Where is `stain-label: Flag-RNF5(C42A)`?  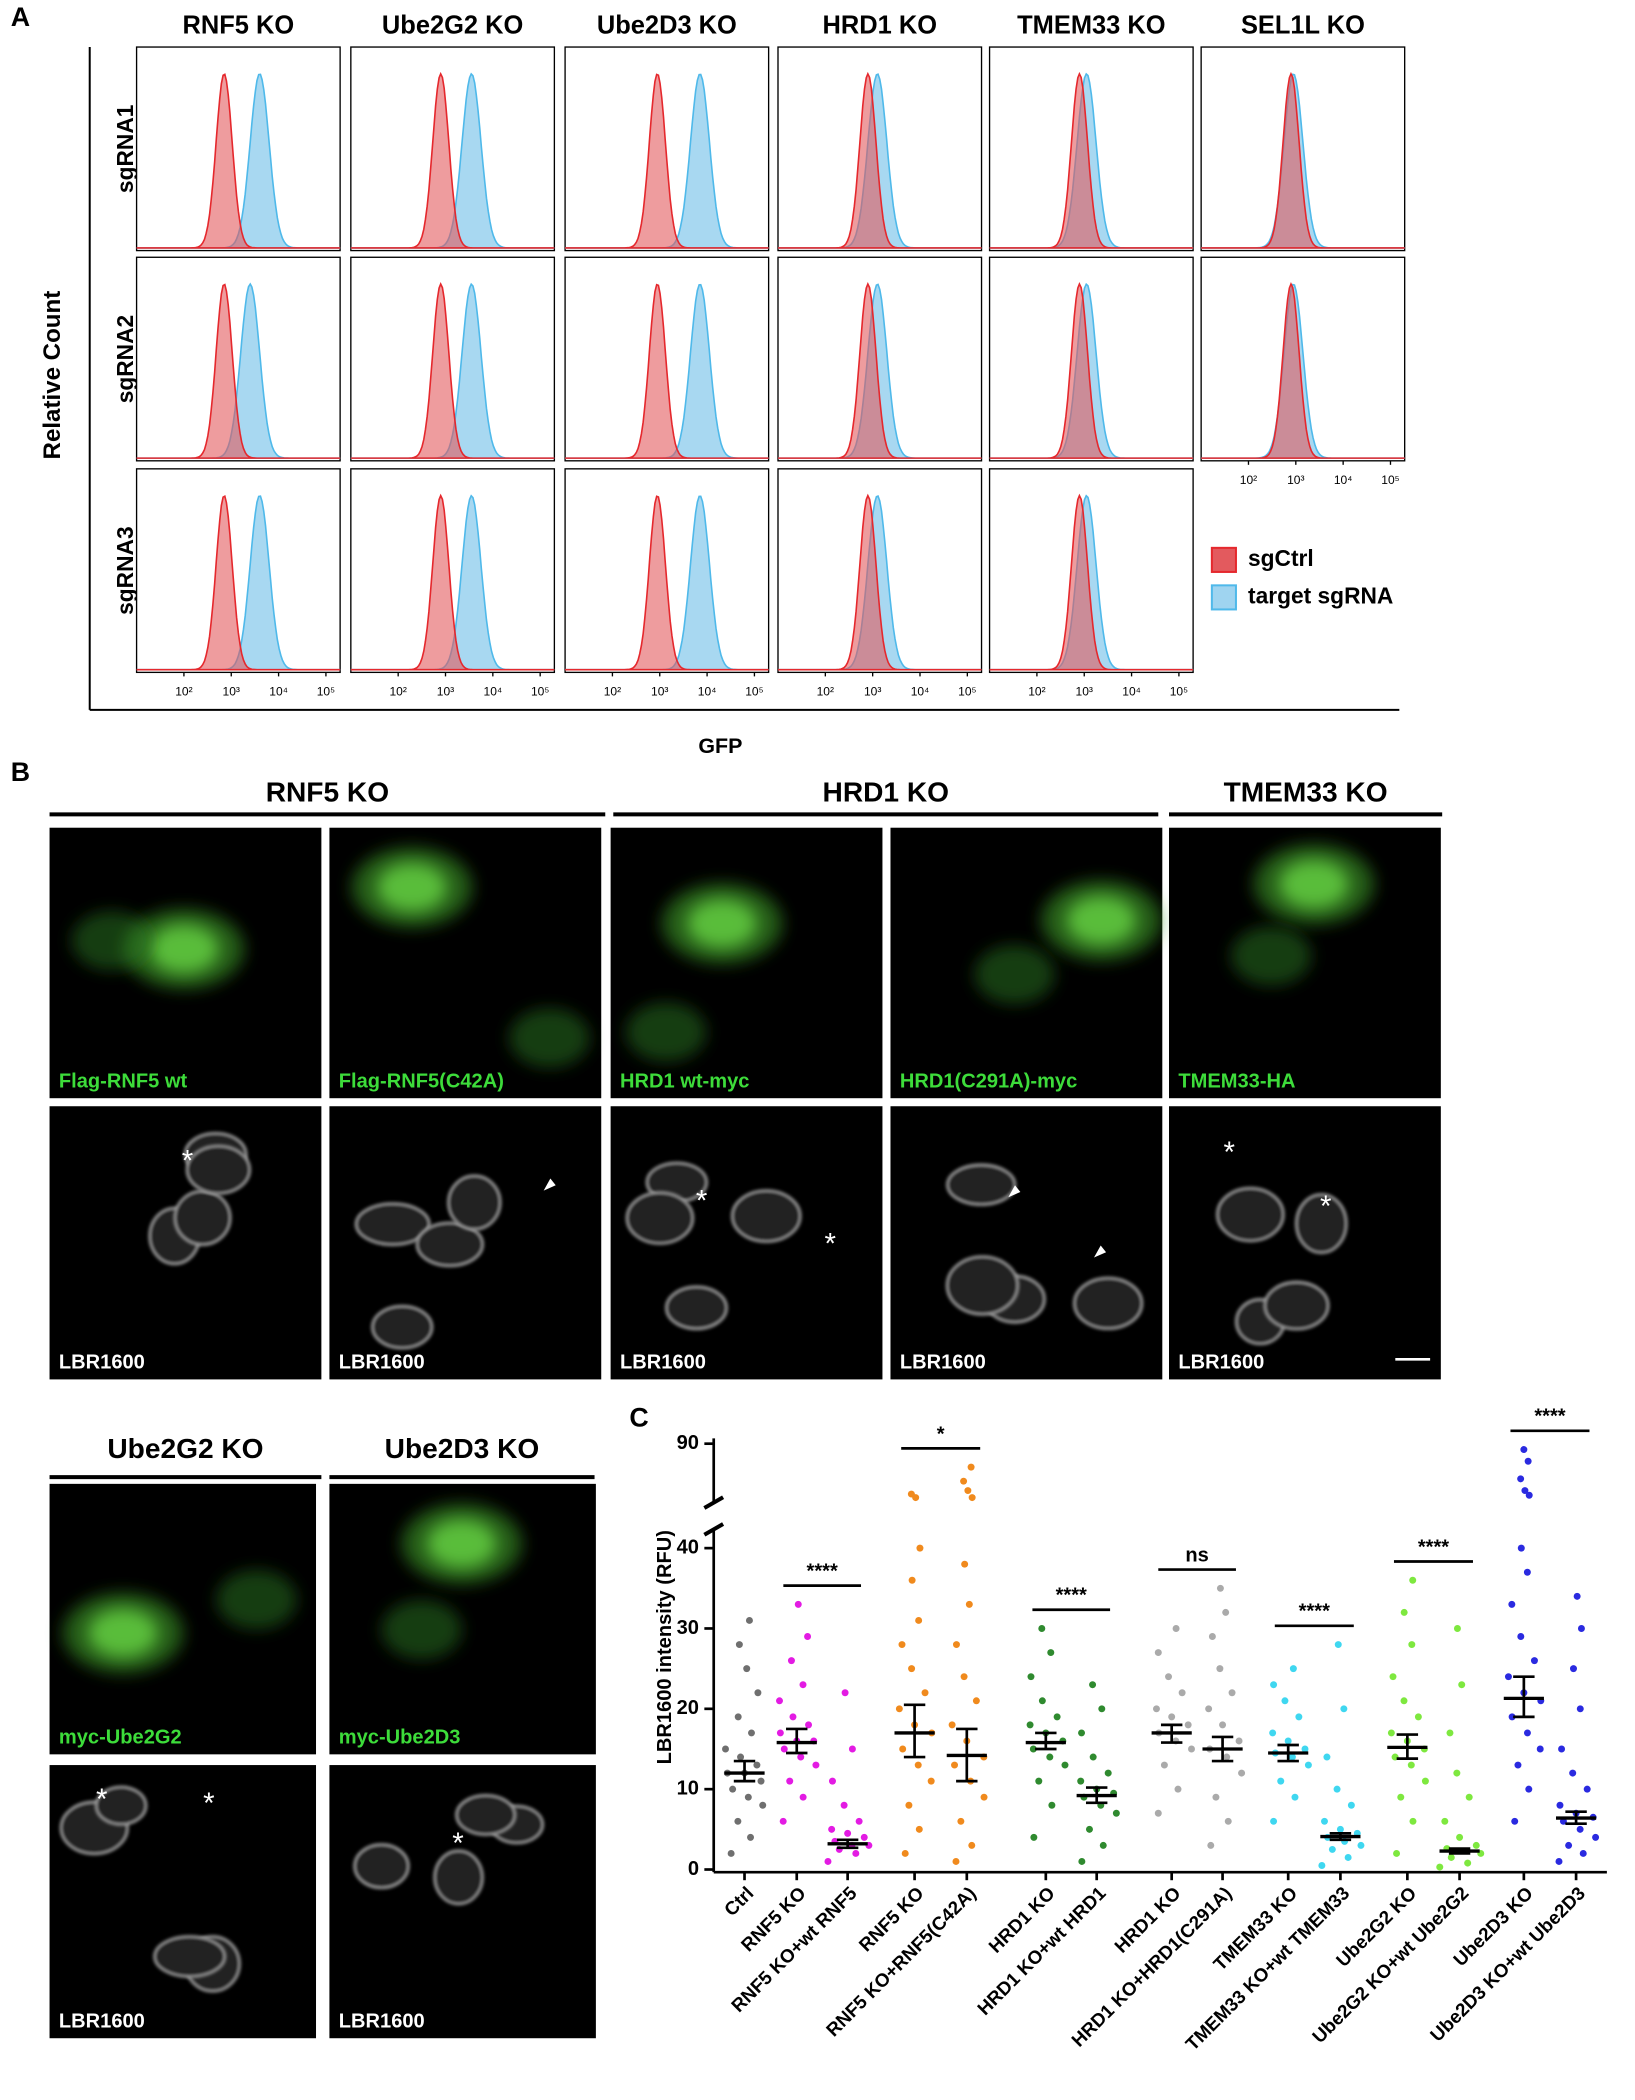 stain-label: Flag-RNF5(C42A) is located at coordinates (421, 1081).